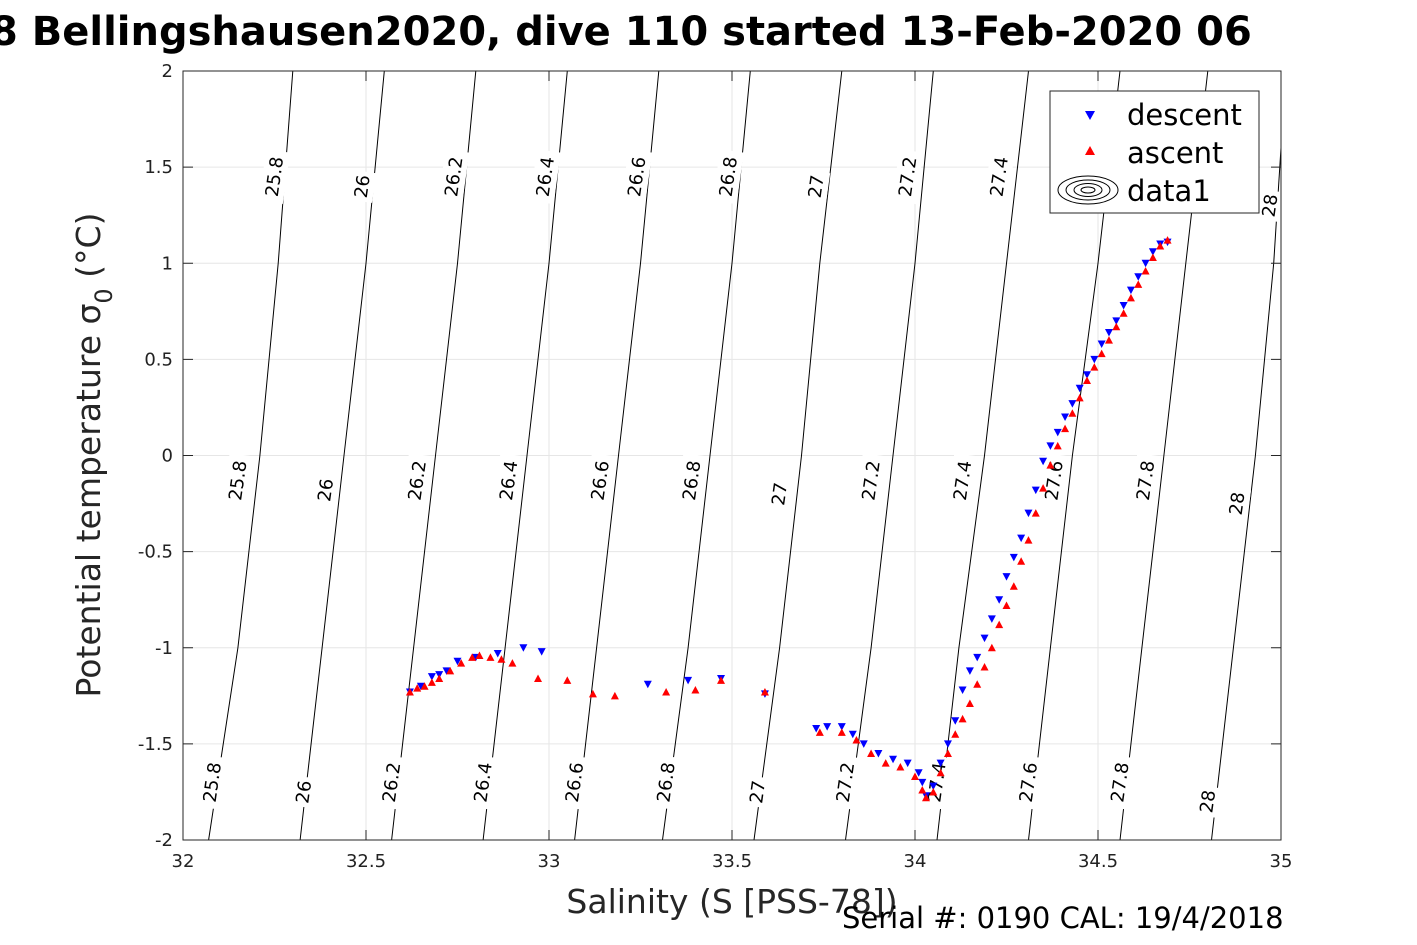 The image size is (1417, 945). Describe the element at coordinates (1184, 115) in the screenshot. I see `legend-descent-label: descent` at that location.